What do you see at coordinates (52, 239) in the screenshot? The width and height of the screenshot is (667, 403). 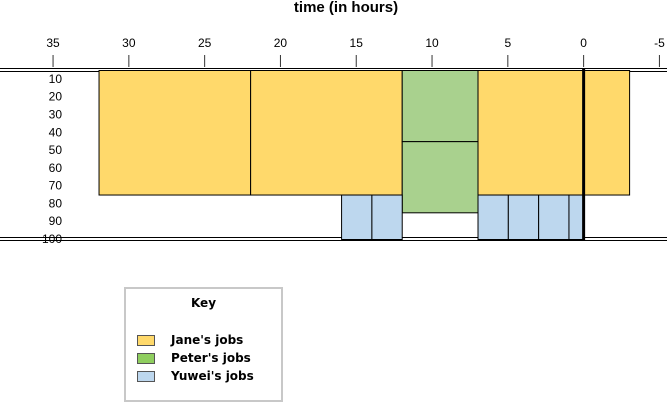 I see `row-label: 100` at bounding box center [52, 239].